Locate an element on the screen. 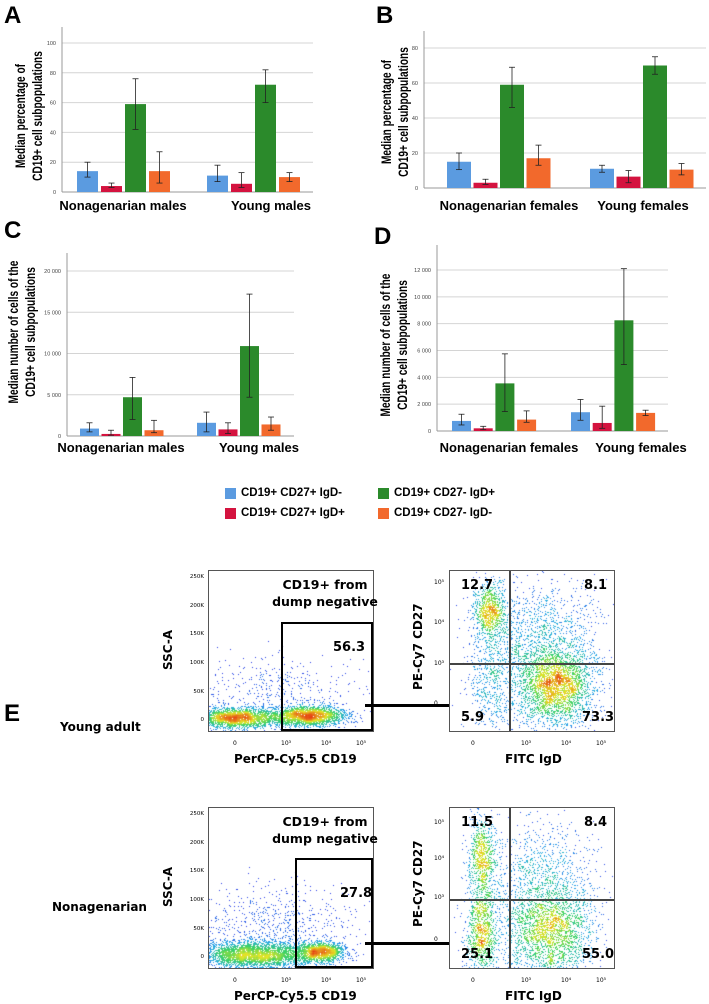  legend-label: CD19+ CD27- IgD+ is located at coordinates (444, 493).